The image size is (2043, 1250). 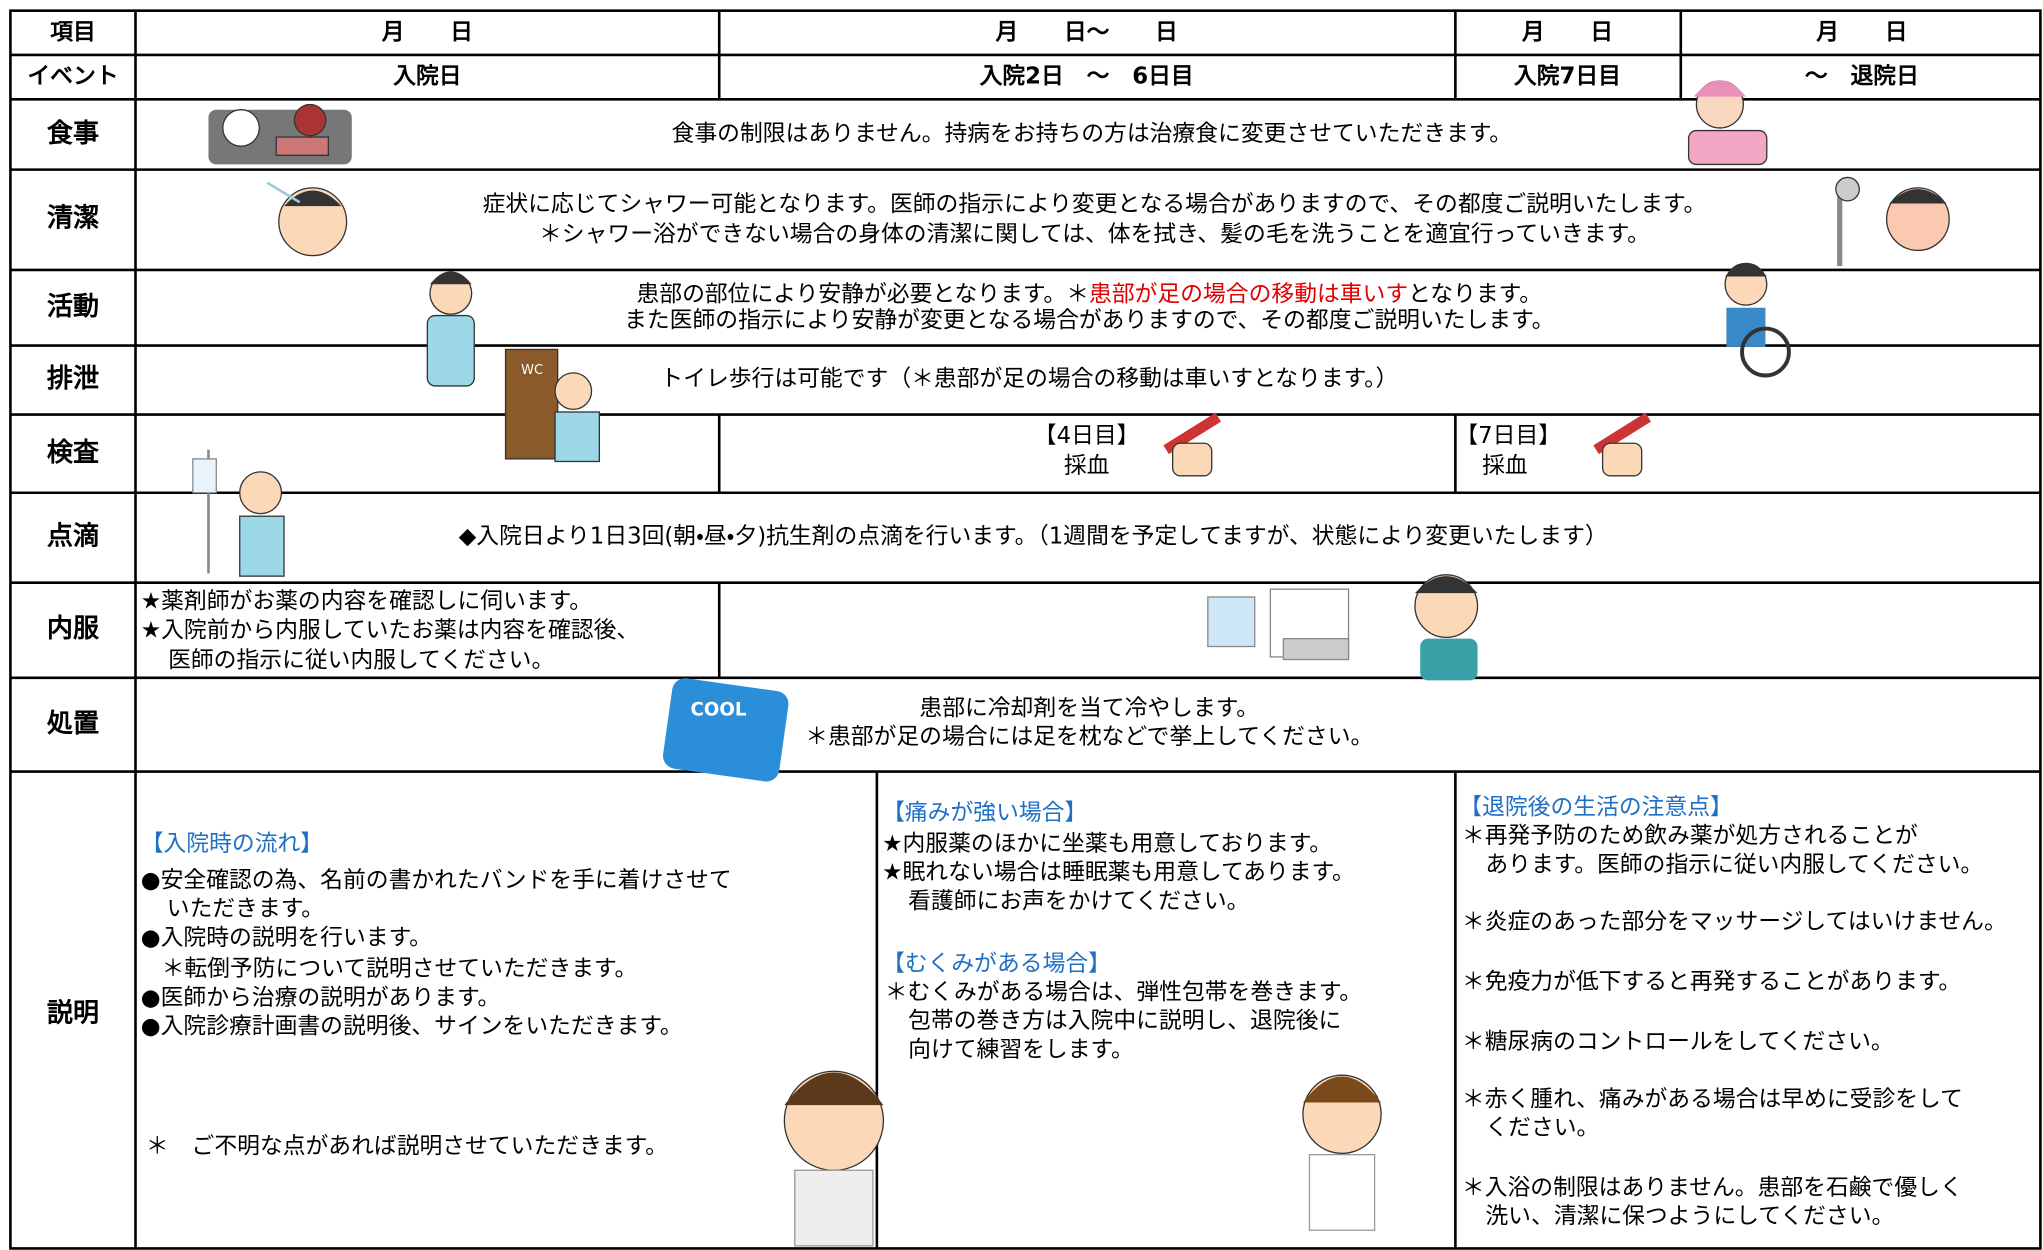 I want to click on cell-text: 患部に冷却剤を当て冷やします。, so click(x=1089, y=709).